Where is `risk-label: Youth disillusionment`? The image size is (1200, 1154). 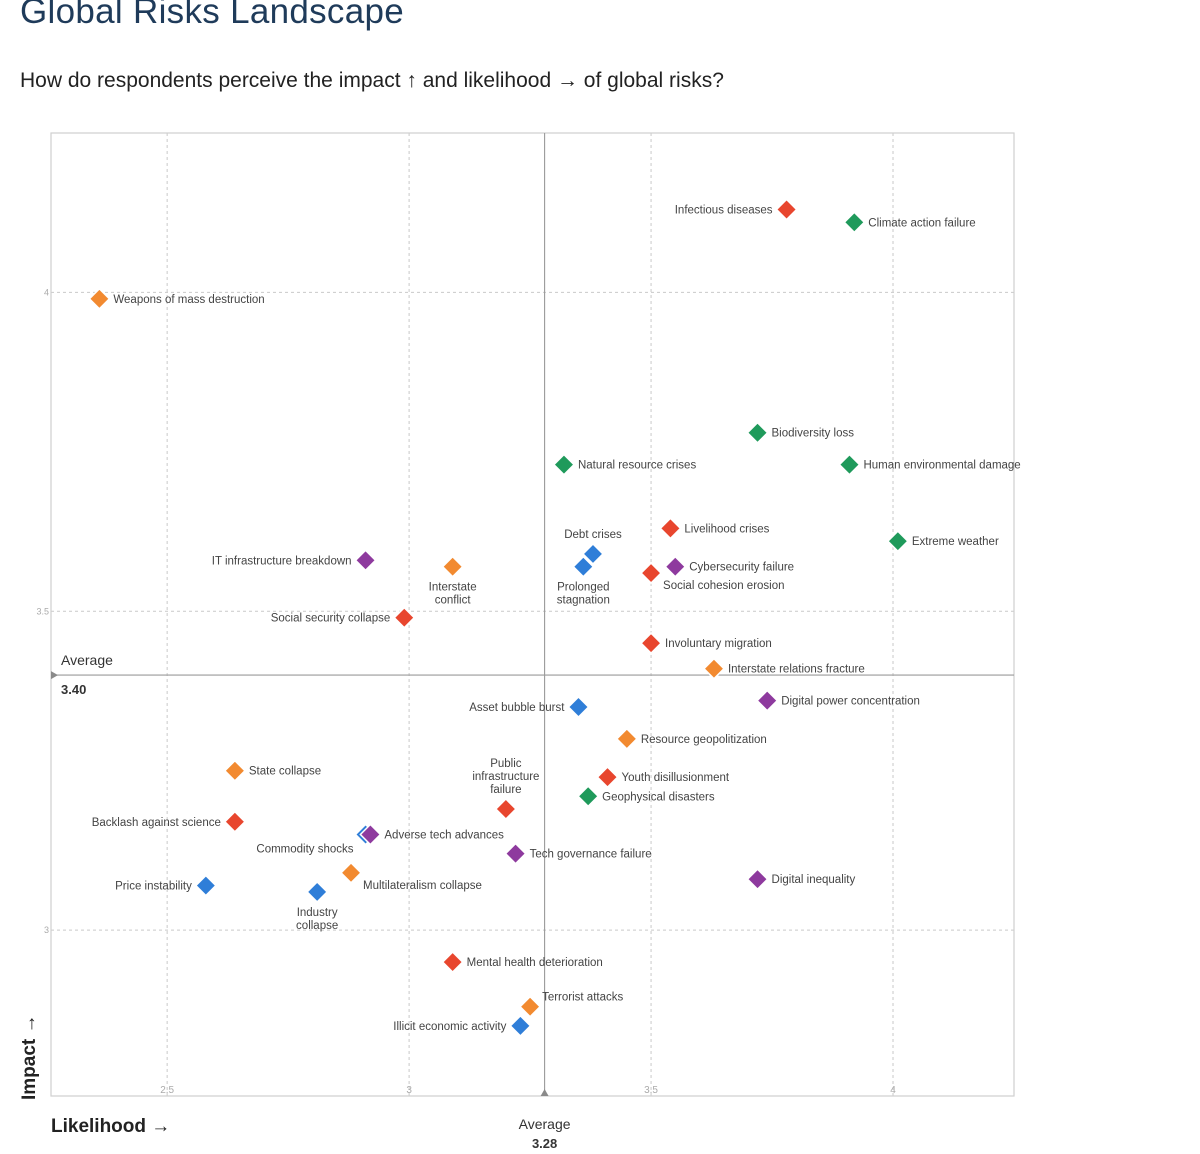 risk-label: Youth disillusionment is located at coordinates (676, 778).